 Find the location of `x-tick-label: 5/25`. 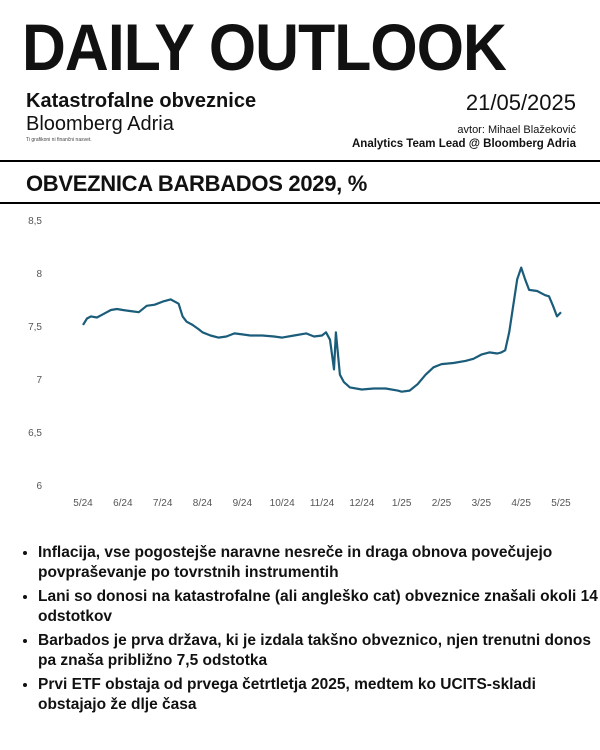

x-tick-label: 5/25 is located at coordinates (561, 503).